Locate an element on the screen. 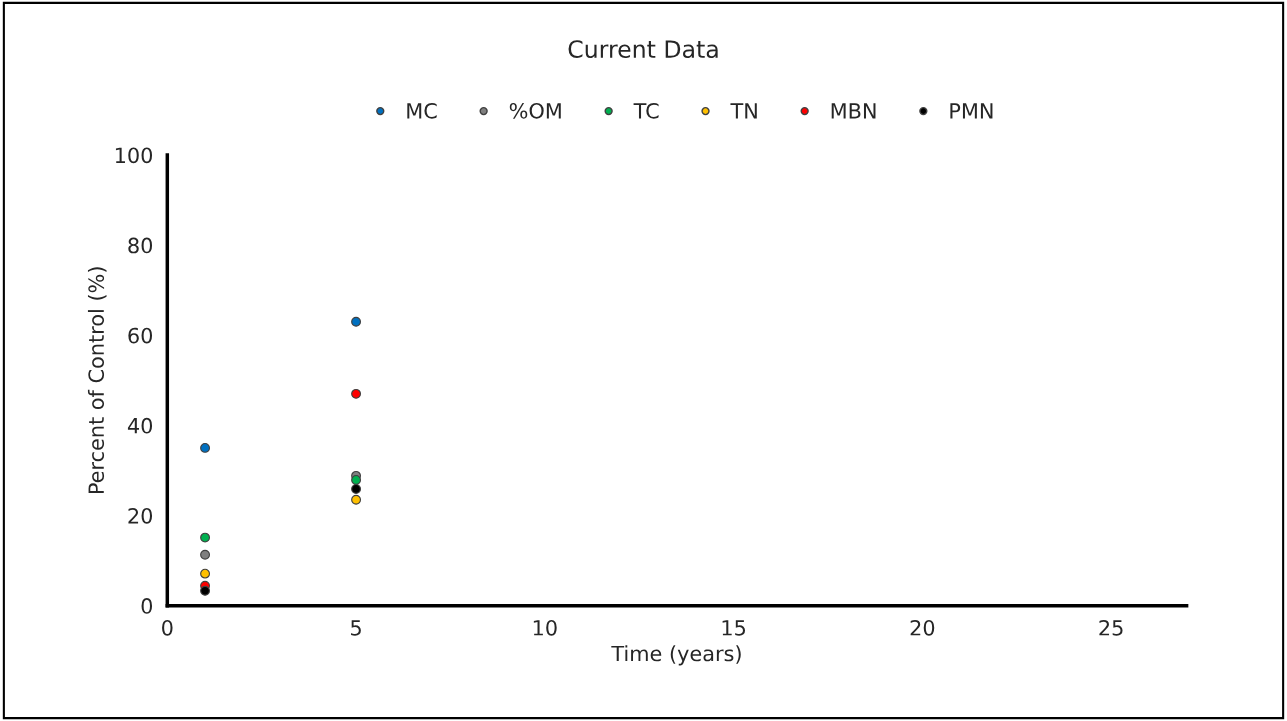 The width and height of the screenshot is (1287, 721). x-tick-label: 0 is located at coordinates (167, 627).